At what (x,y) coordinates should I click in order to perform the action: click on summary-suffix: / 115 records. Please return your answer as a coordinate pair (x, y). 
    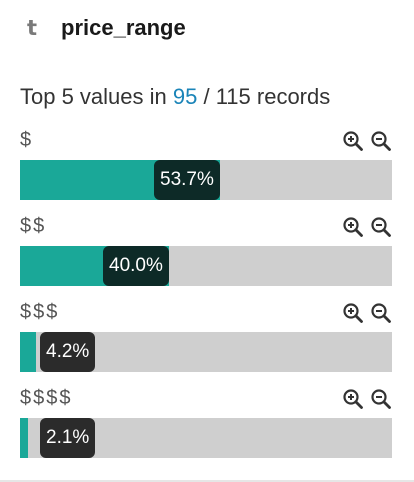
    Looking at the image, I should click on (263, 96).